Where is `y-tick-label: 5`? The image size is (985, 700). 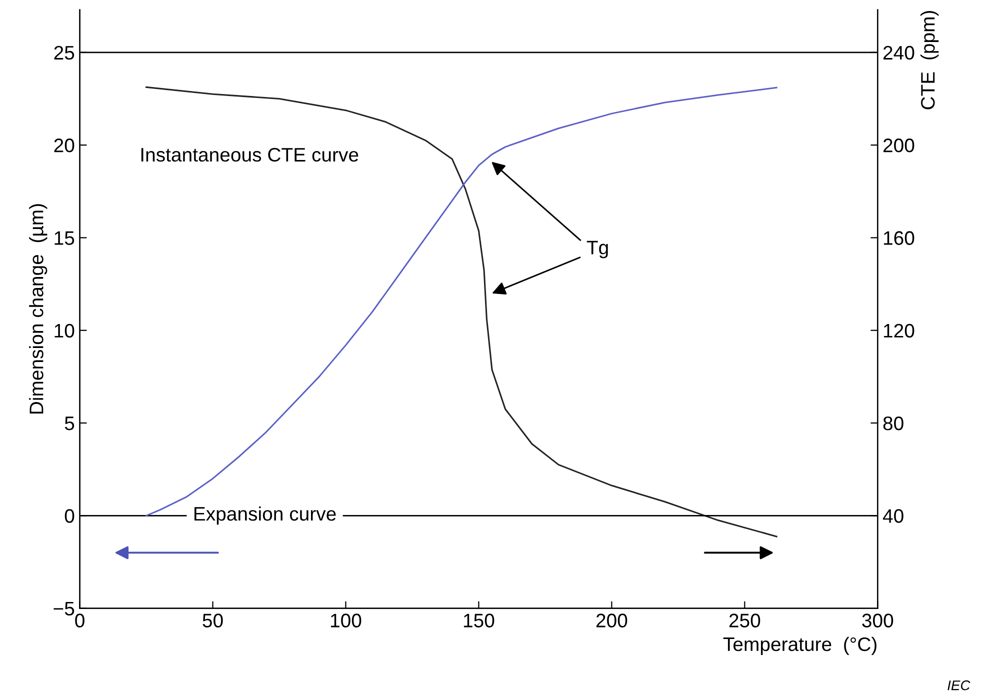
y-tick-label: 5 is located at coordinates (69, 423).